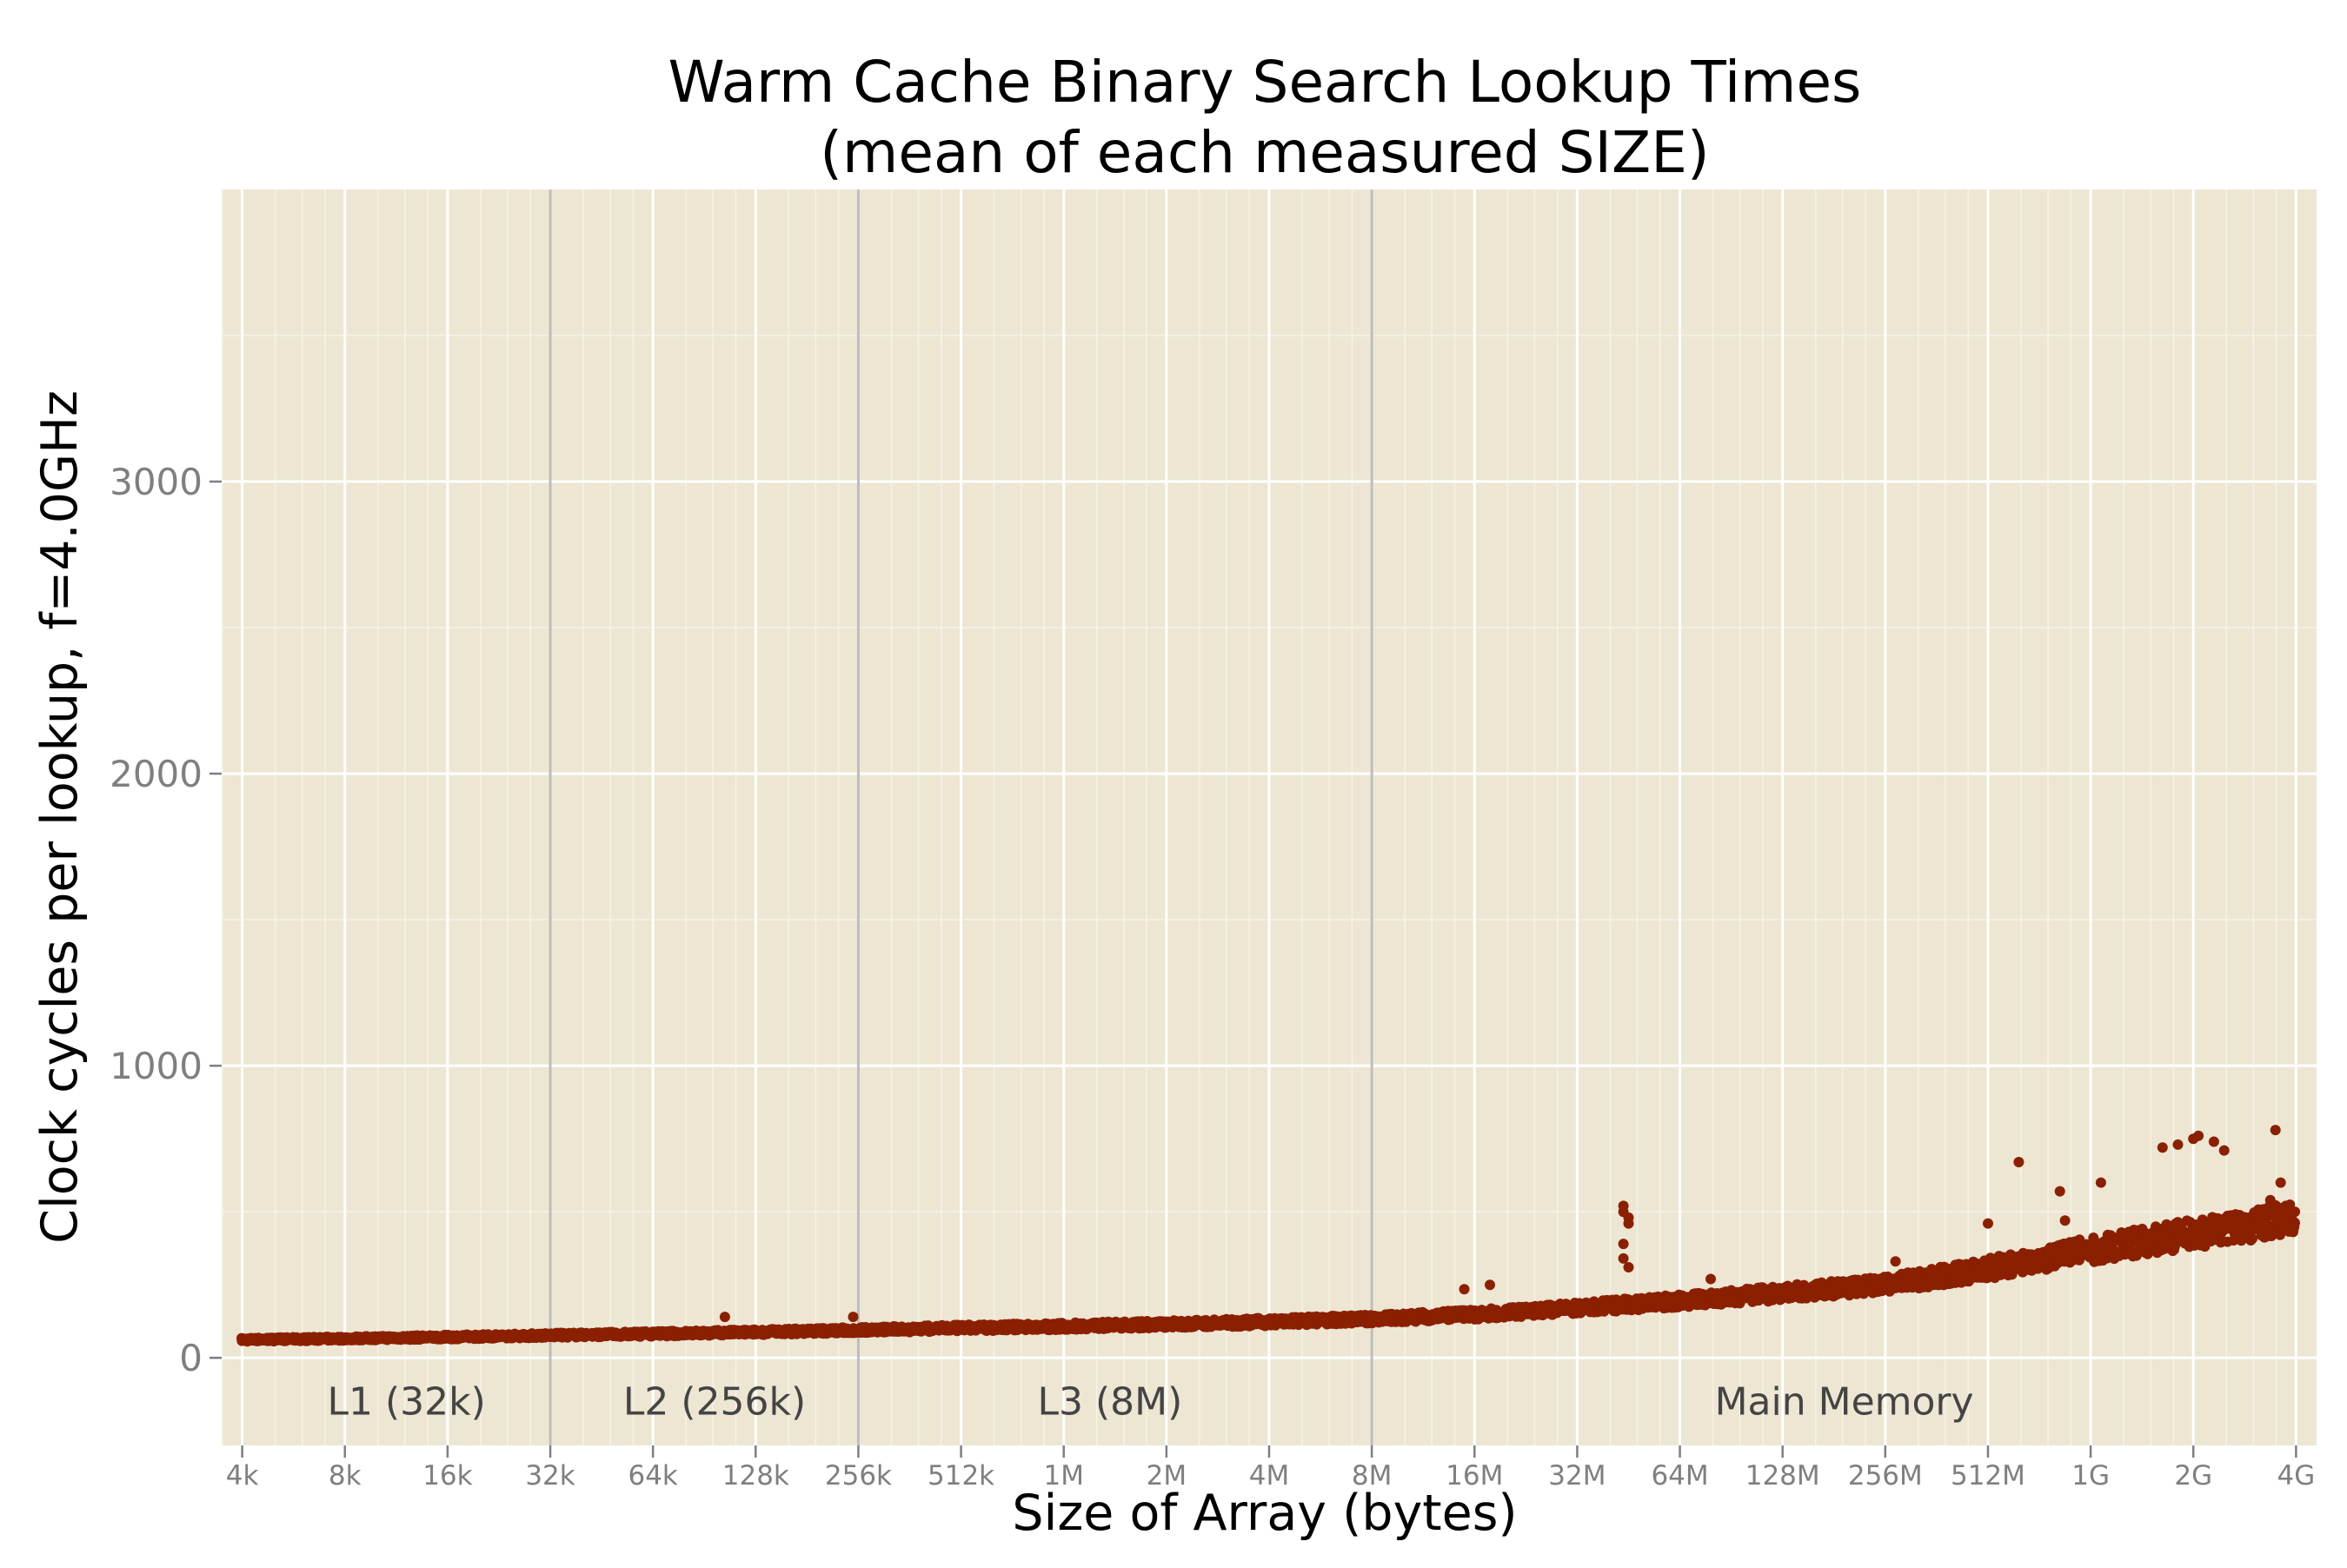 The image size is (2347, 1568). Describe the element at coordinates (406, 1402) in the screenshot. I see `region-label: L1 (32k)` at that location.